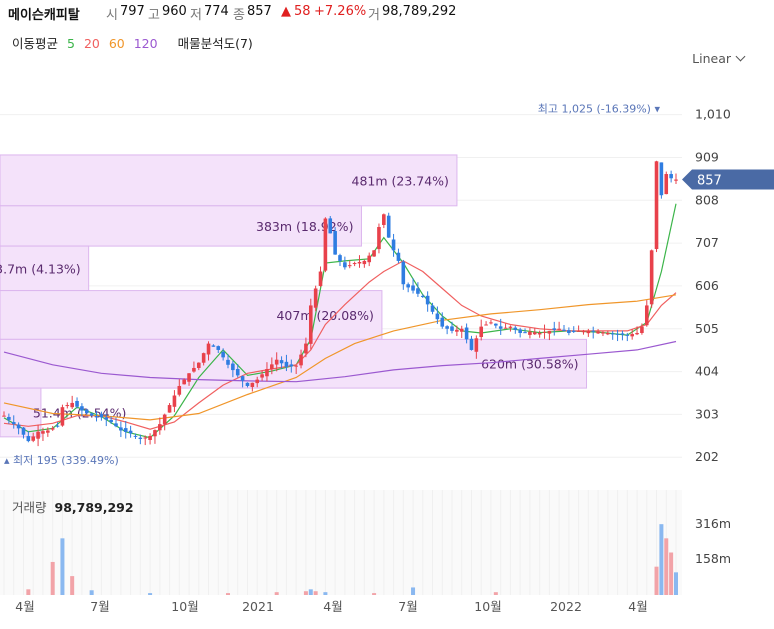 The width and height of the screenshot is (774, 629). What do you see at coordinates (302, 11) in the screenshot?
I see `change-value: 58` at bounding box center [302, 11].